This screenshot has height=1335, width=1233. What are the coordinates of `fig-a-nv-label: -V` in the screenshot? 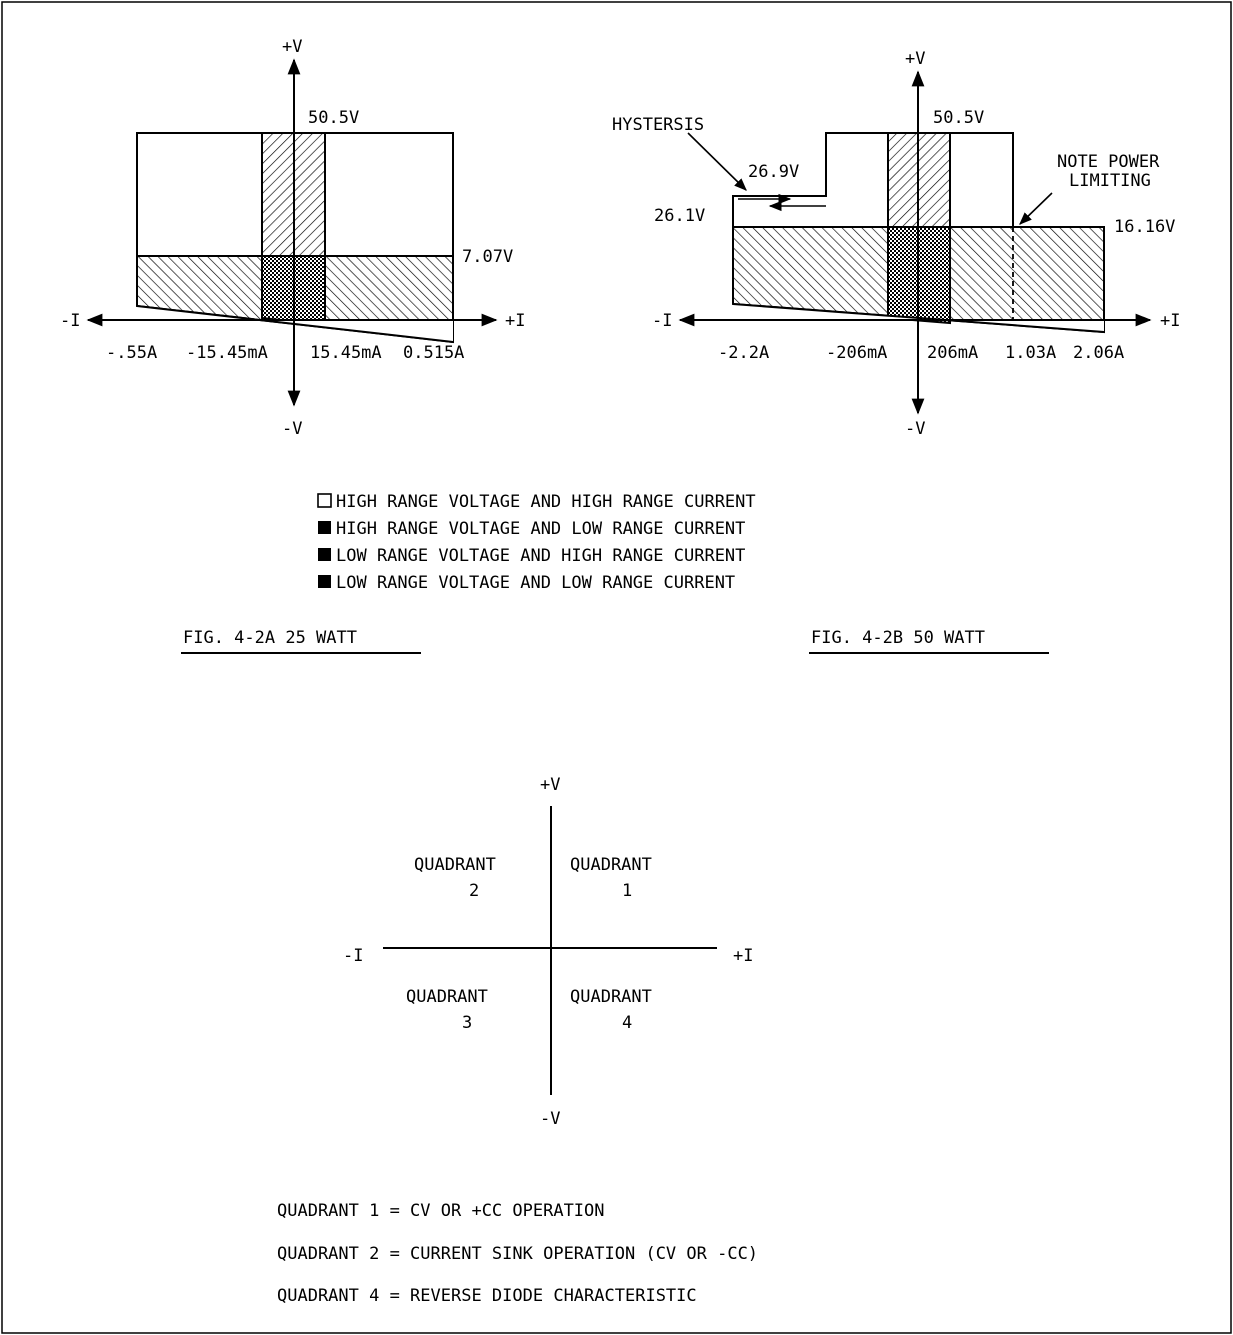 It's located at (292, 429).